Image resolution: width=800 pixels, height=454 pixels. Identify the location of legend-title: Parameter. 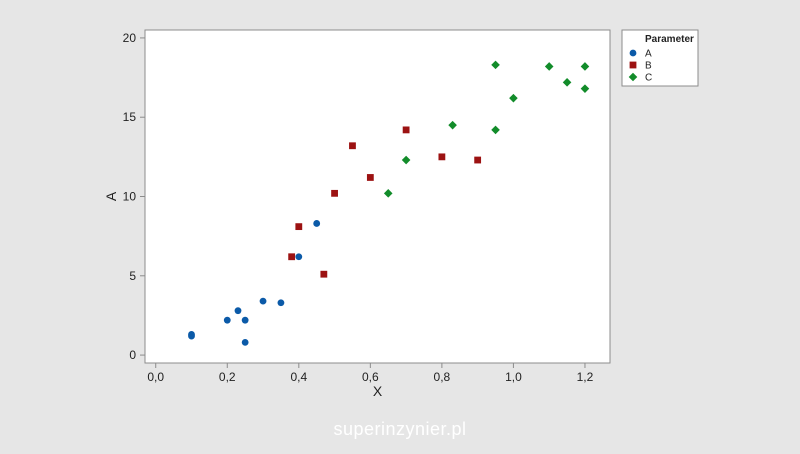
(669, 39).